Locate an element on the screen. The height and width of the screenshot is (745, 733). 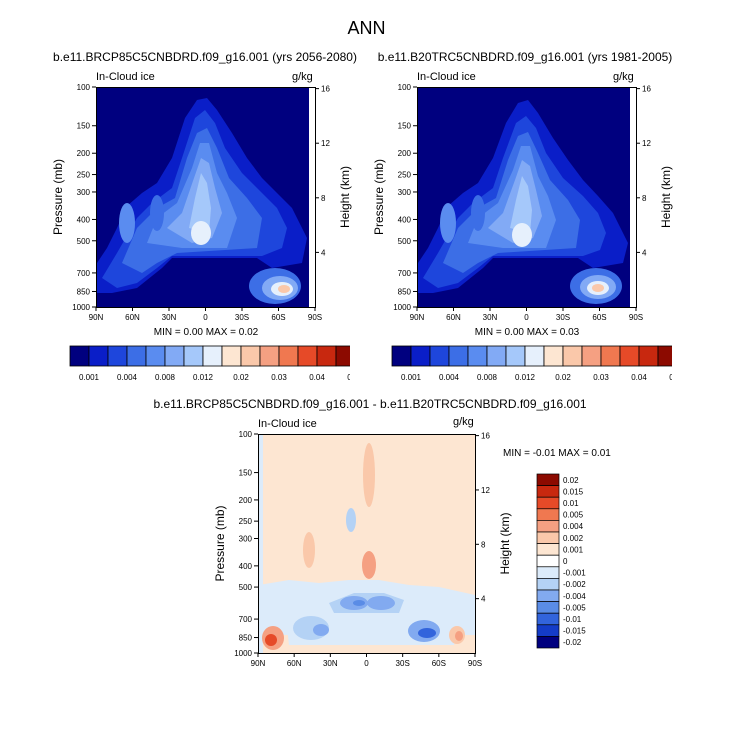
colorbar-panel3-label: -0.001 is located at coordinates (574, 573).